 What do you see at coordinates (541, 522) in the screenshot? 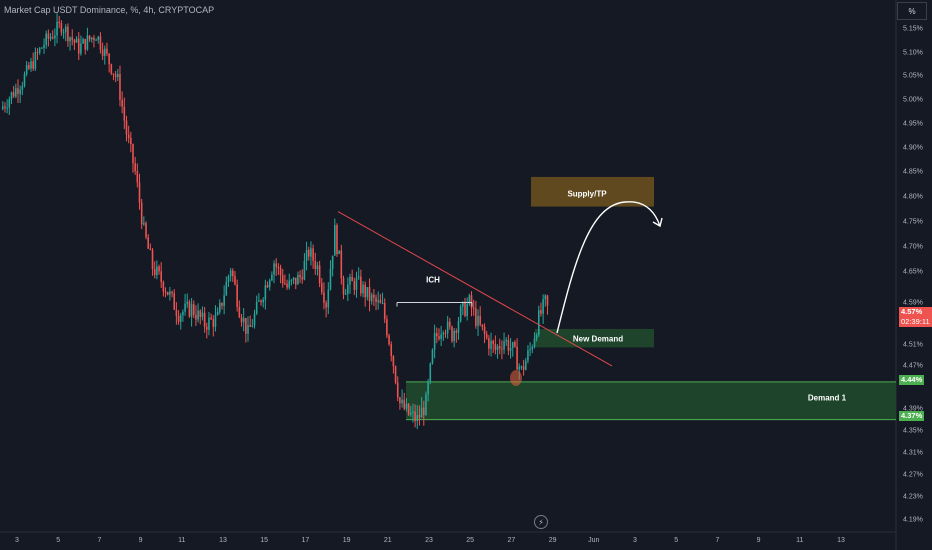
I see `lightning-icon: ⚡` at bounding box center [541, 522].